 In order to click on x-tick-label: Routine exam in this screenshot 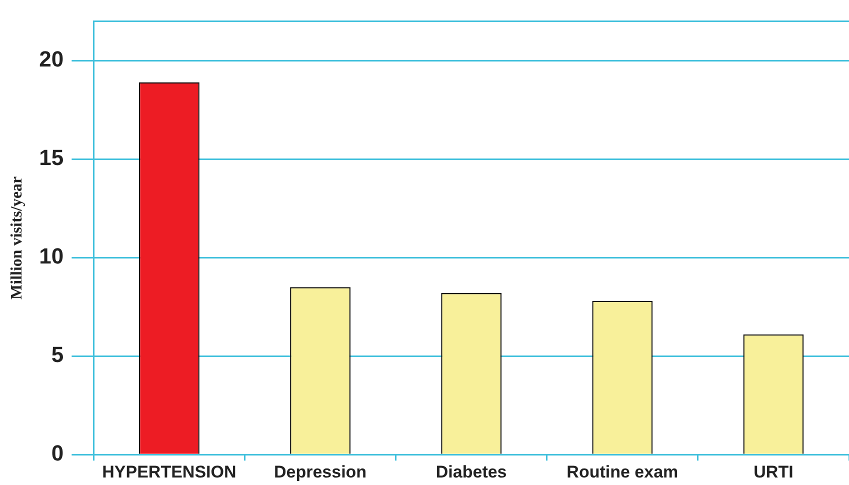, I will do `click(622, 472)`.